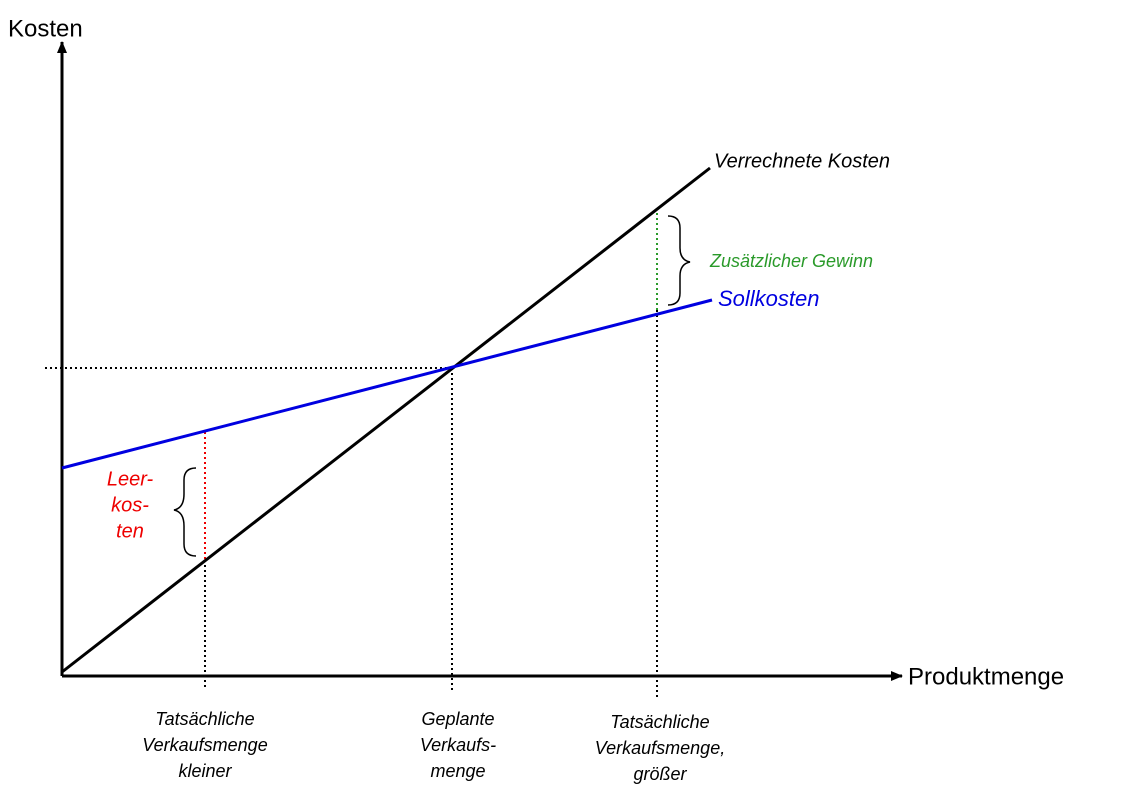  I want to click on line-label: Verrechnete Kosten, so click(802, 161).